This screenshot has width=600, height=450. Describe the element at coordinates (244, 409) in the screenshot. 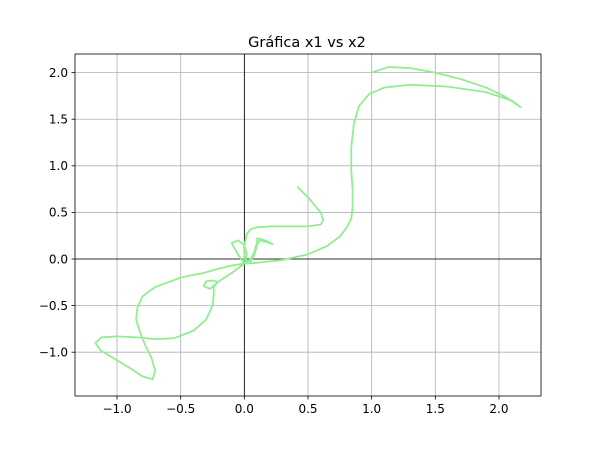

I see `x-tick-label: 0.0` at that location.